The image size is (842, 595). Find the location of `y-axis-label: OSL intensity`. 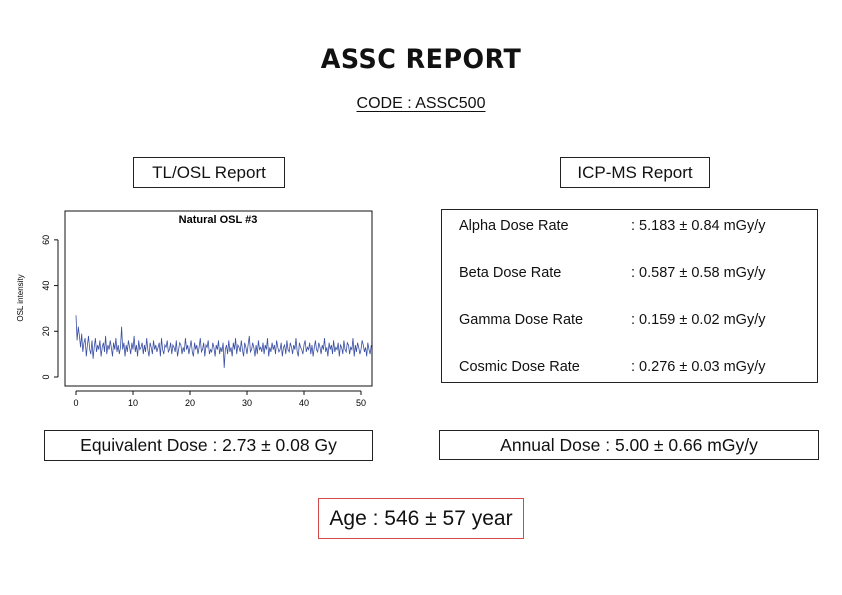

y-axis-label: OSL intensity is located at coordinates (20, 297).